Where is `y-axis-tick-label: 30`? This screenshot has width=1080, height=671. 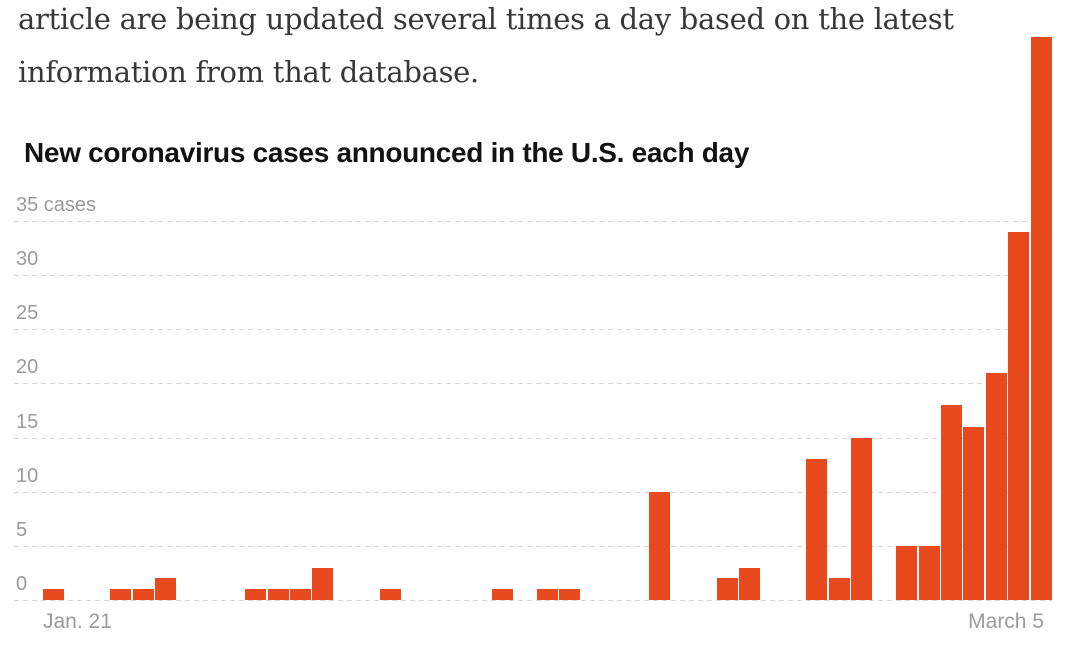 y-axis-tick-label: 30 is located at coordinates (27, 259).